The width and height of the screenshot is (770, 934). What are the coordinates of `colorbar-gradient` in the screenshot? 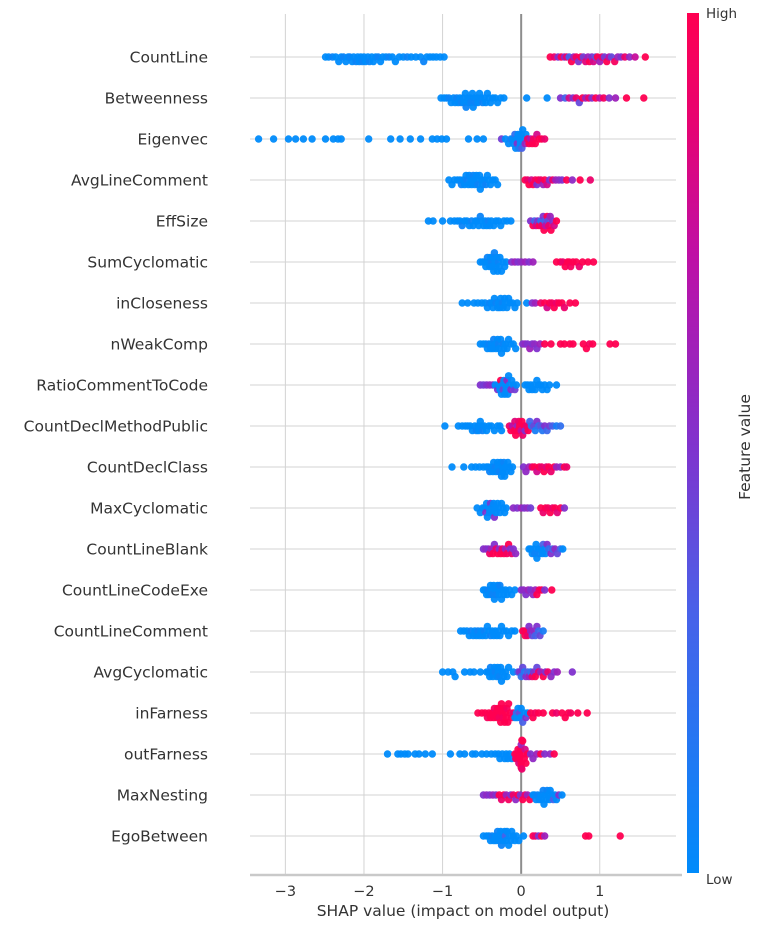 It's located at (693, 443).